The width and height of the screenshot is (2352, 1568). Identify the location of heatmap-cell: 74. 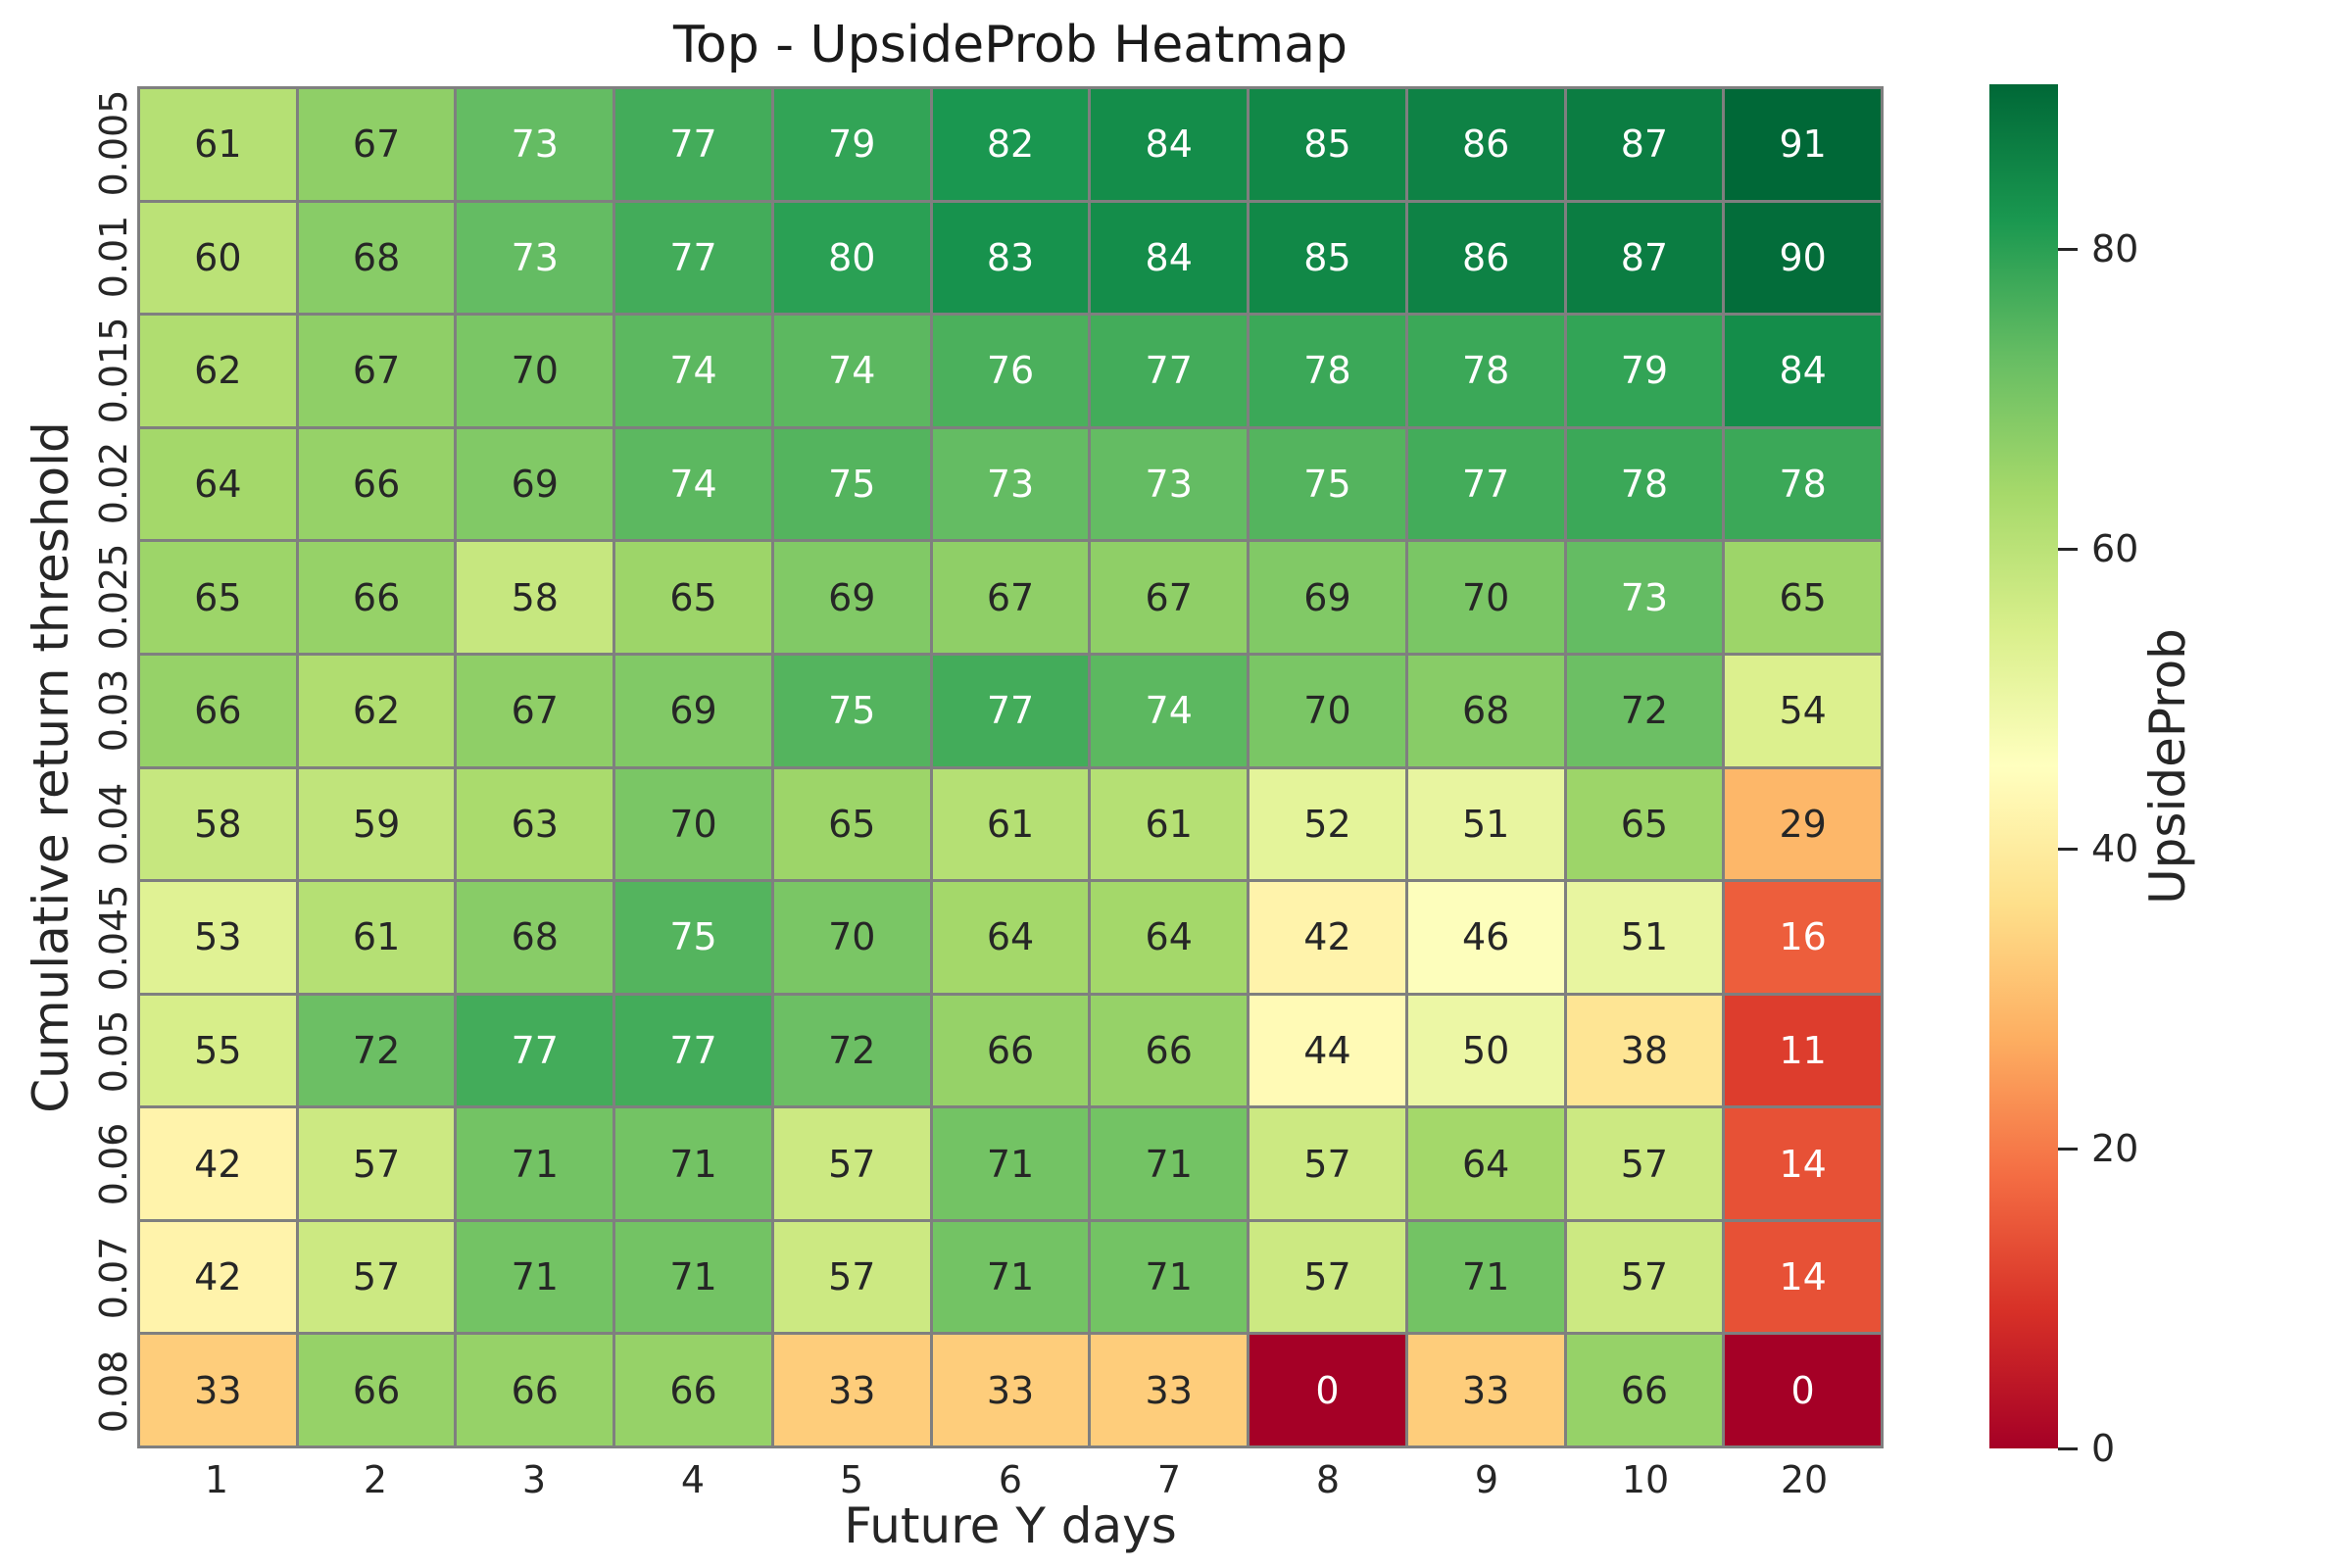
(693, 371).